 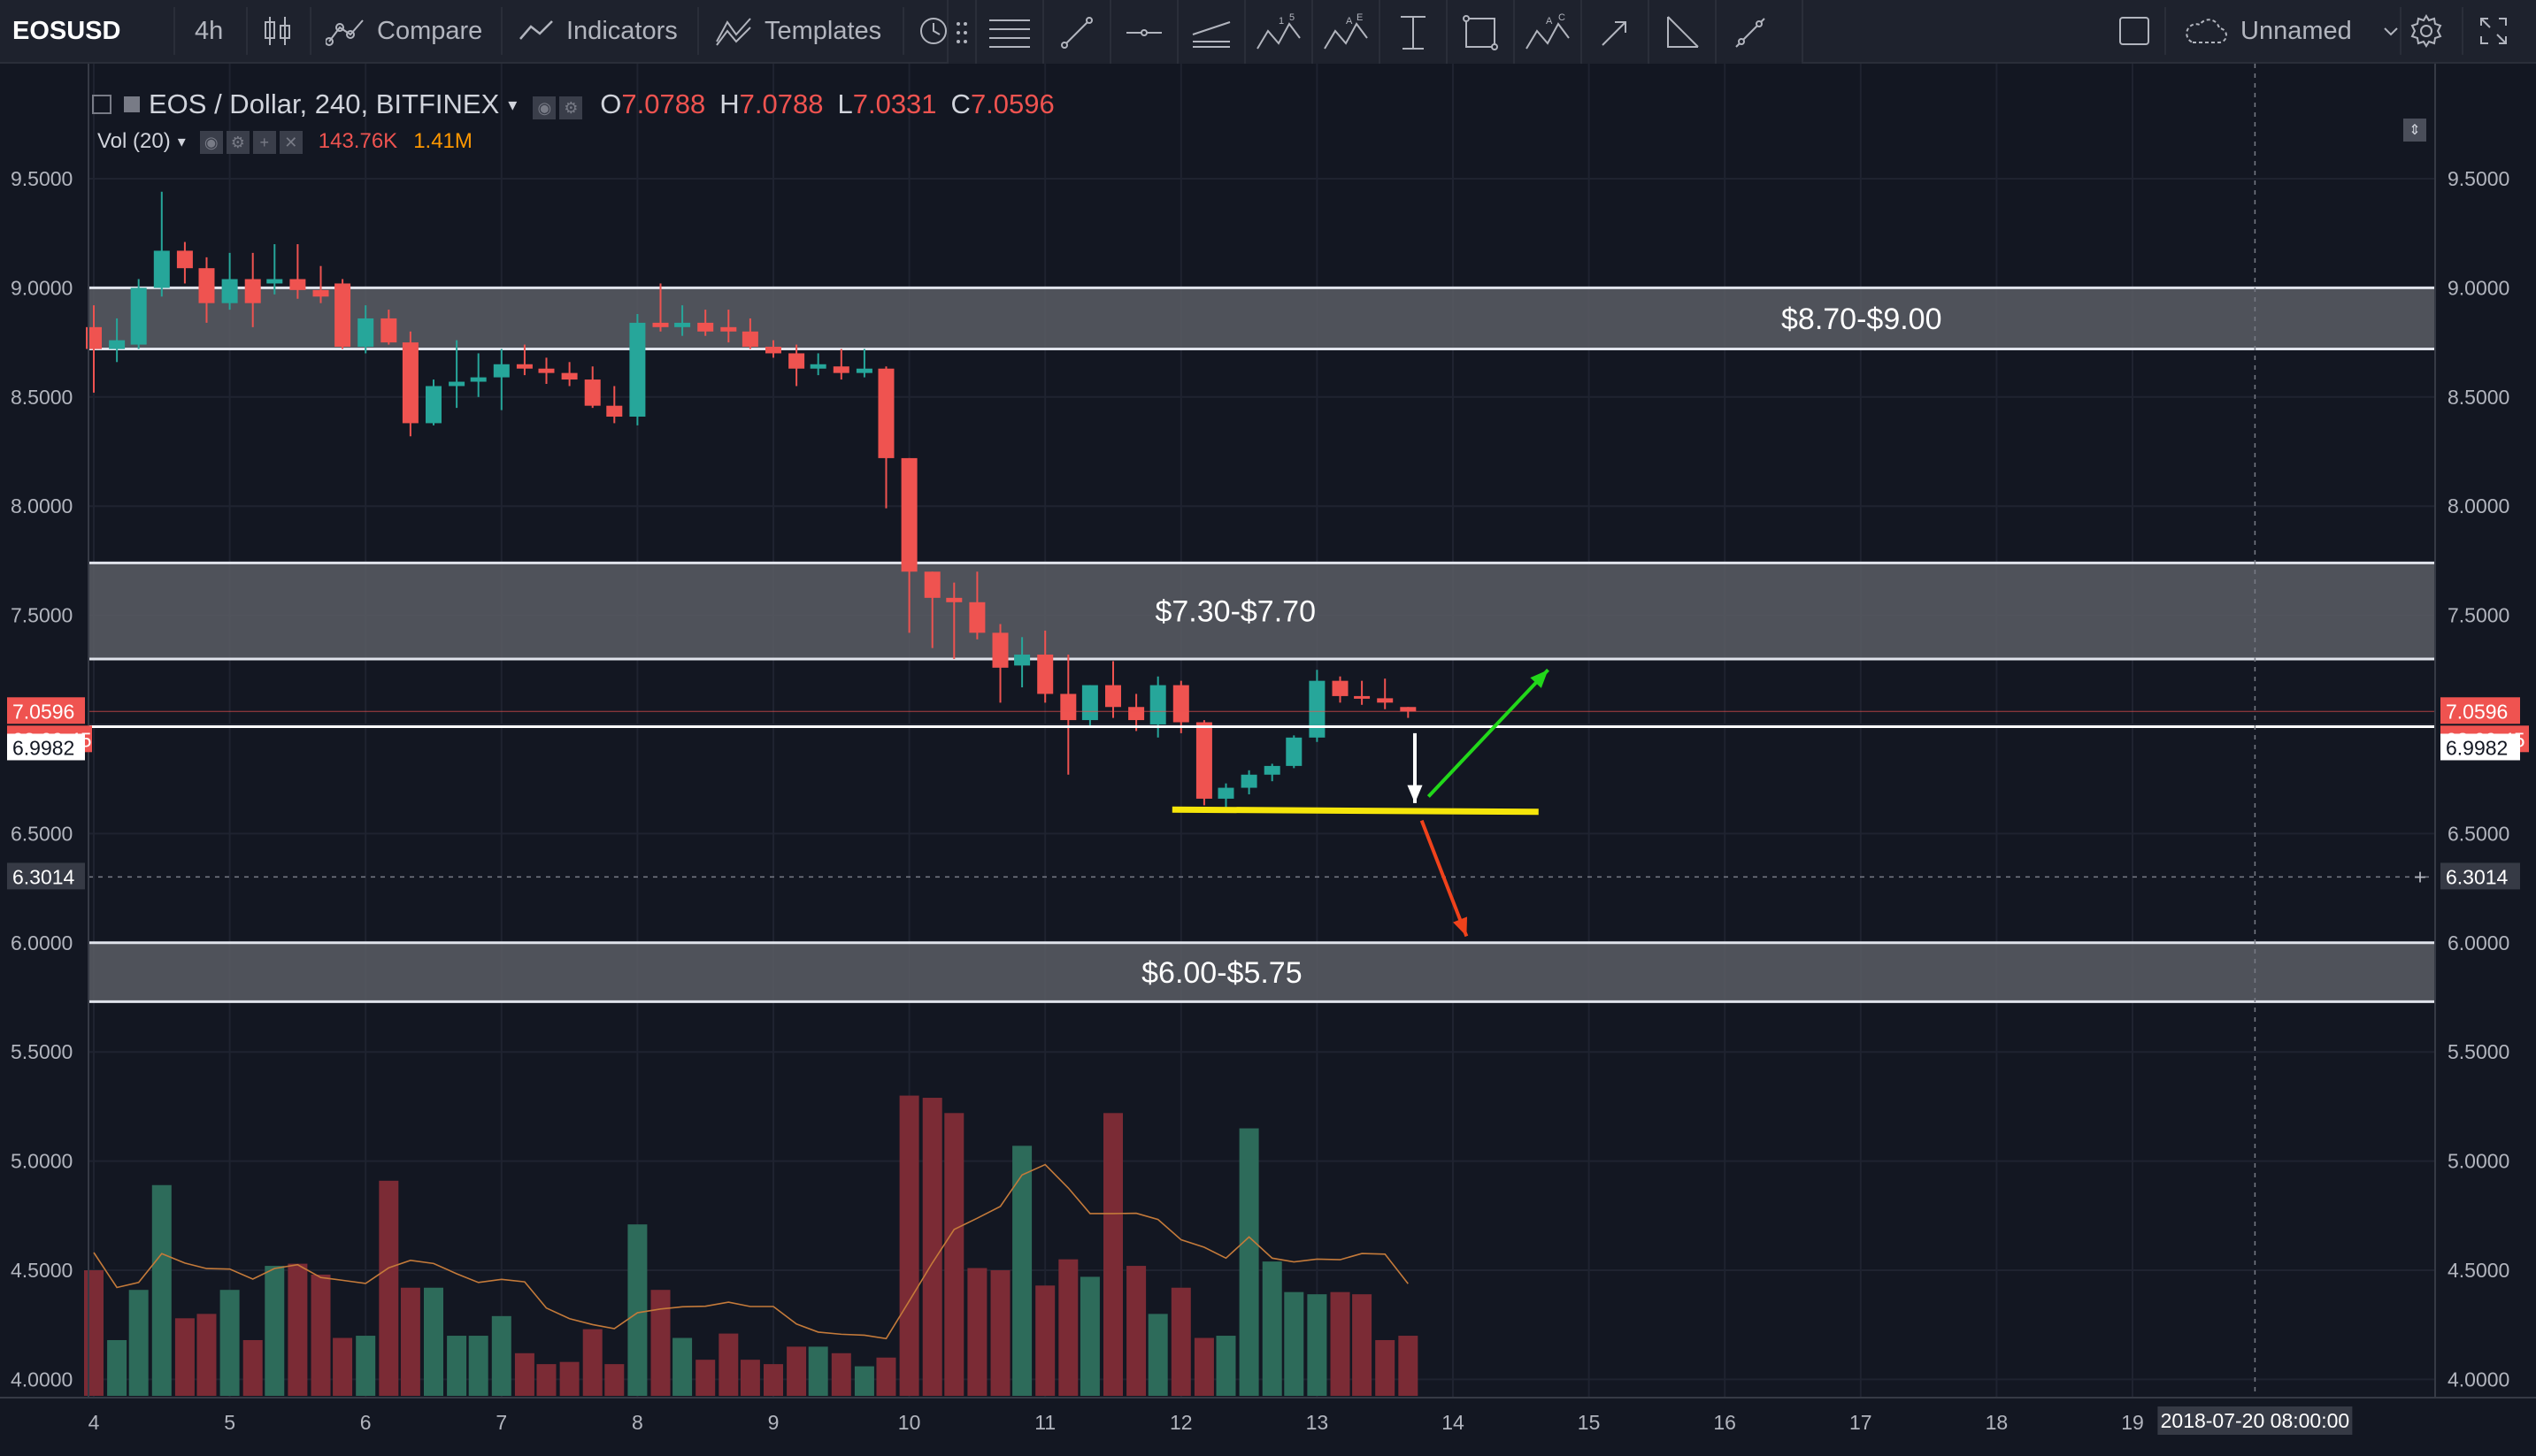 I want to click on settings-button, so click(x=2427, y=31).